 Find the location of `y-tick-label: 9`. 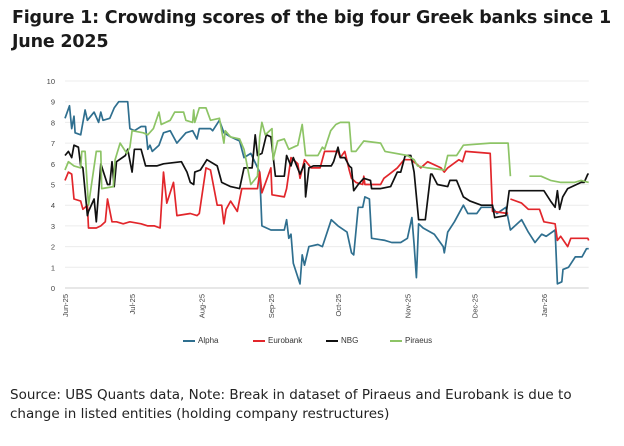

y-tick-label: 9 is located at coordinates (53, 102).